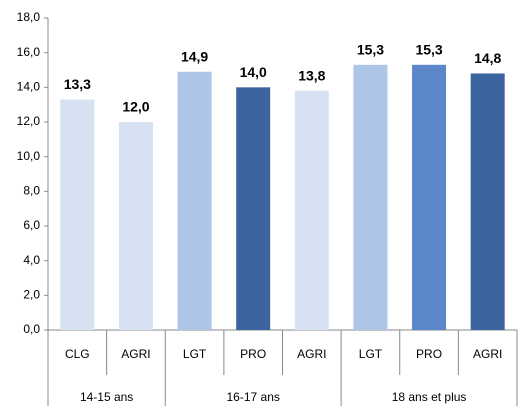 Image resolution: width=520 pixels, height=411 pixels. What do you see at coordinates (429, 397) in the screenshot?
I see `group-label: 18 ans et plus` at bounding box center [429, 397].